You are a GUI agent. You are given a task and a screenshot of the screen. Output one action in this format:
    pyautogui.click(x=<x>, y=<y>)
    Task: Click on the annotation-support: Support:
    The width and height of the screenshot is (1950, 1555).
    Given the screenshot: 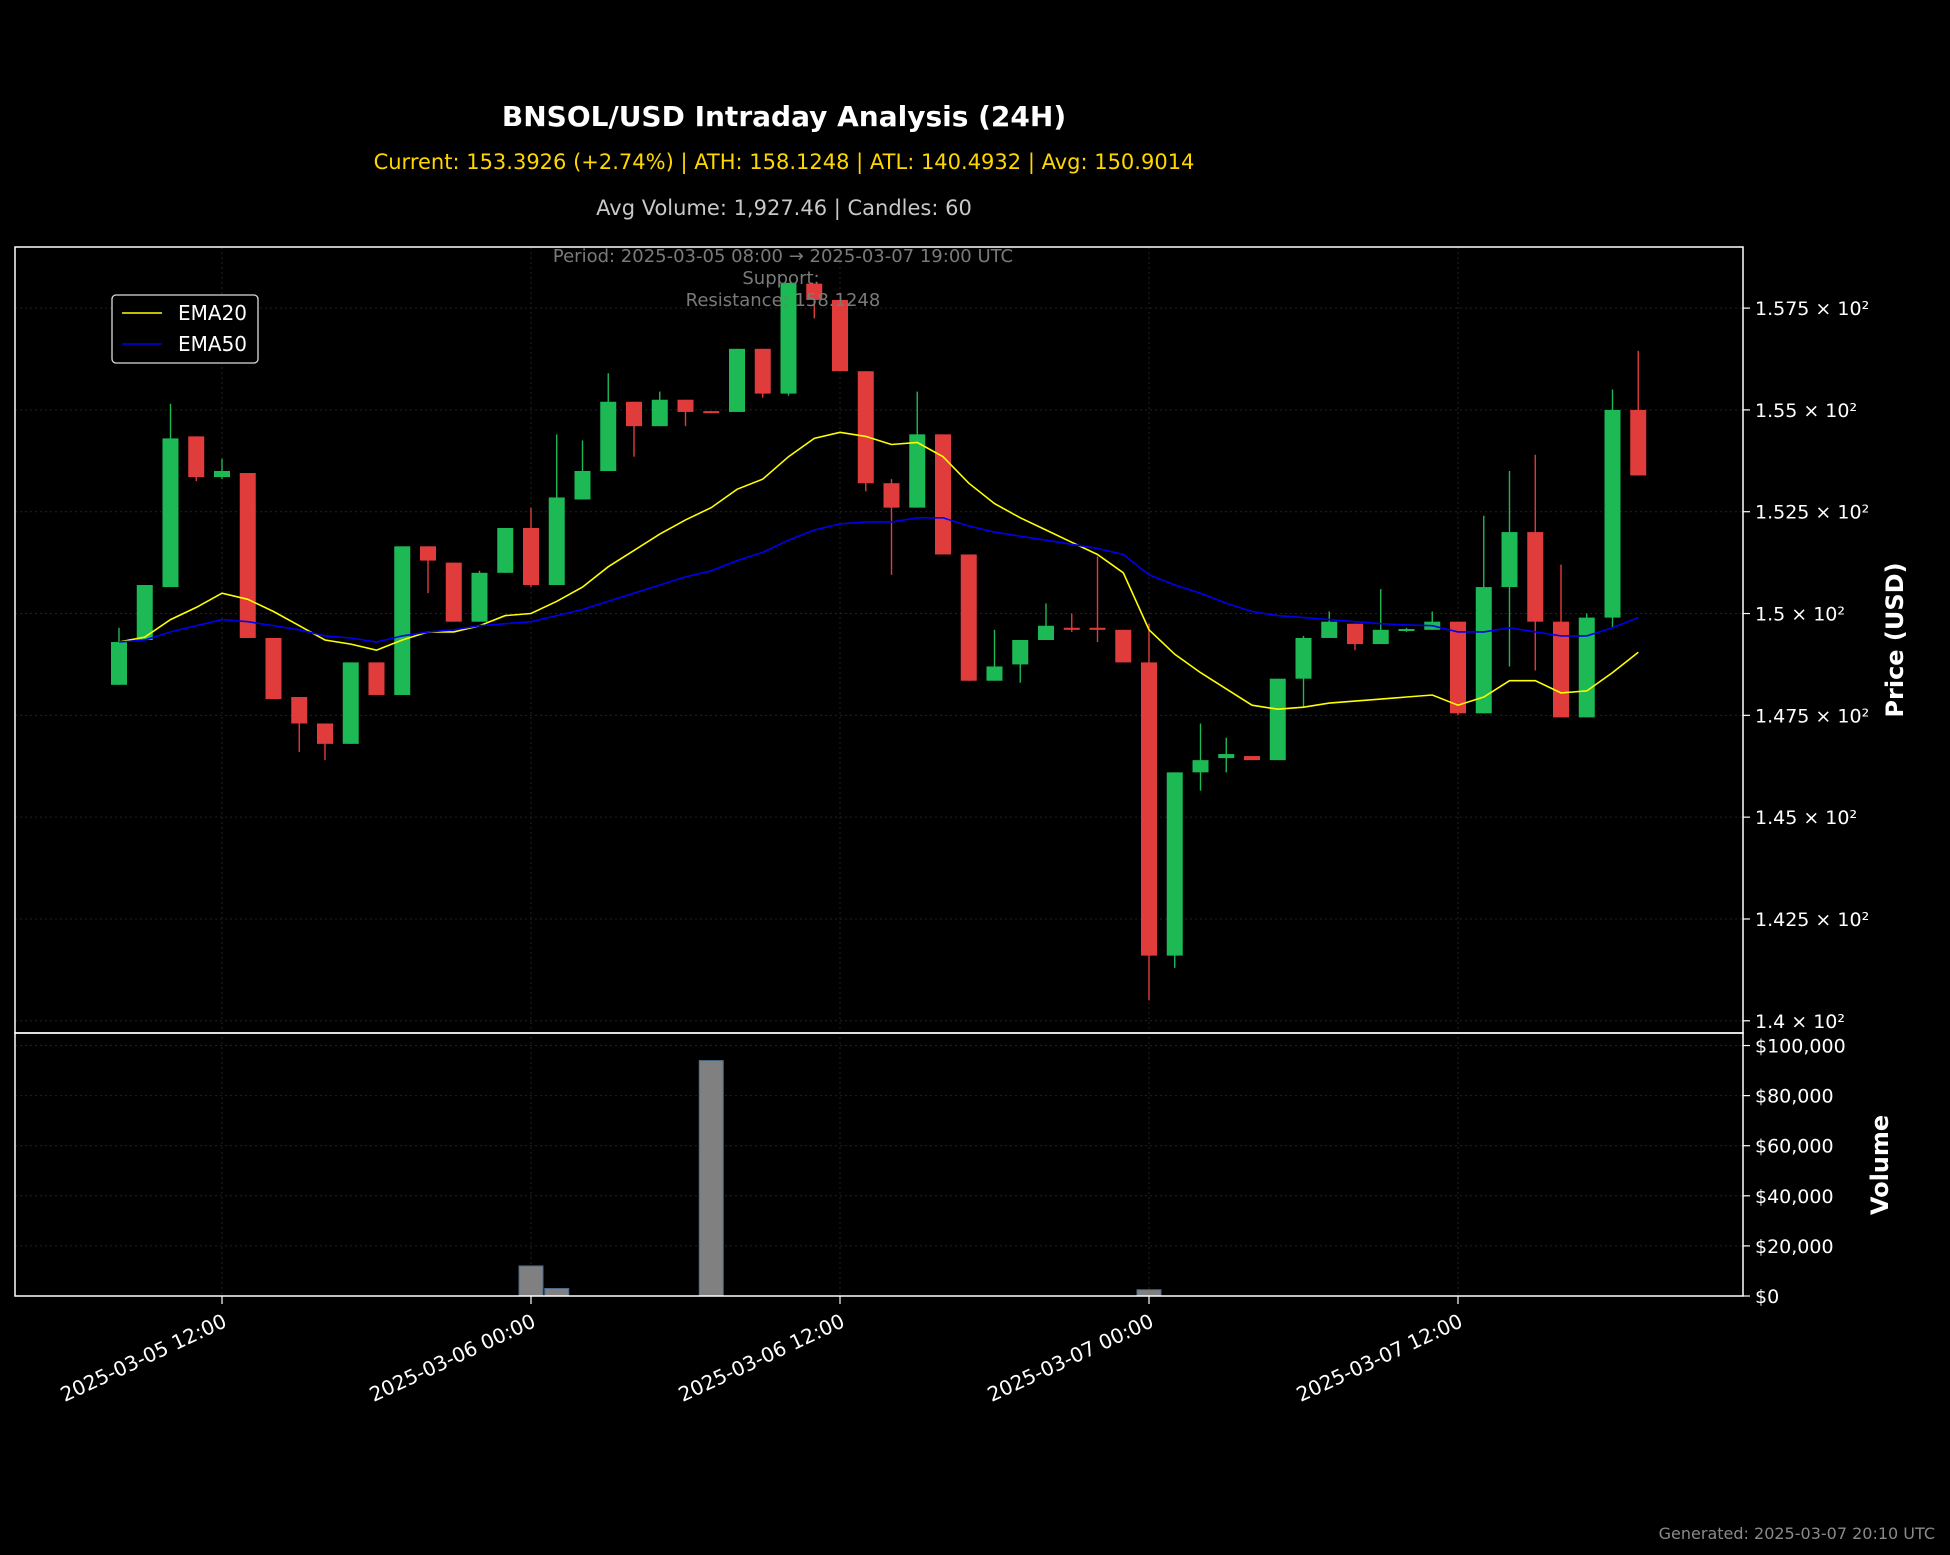 What is the action you would take?
    pyautogui.click(x=780, y=278)
    